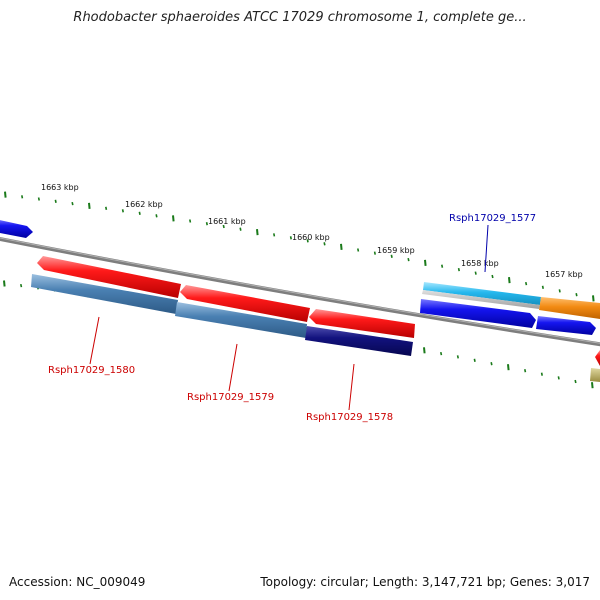  What do you see at coordinates (597, 358) in the screenshot?
I see `gene-arrow-red-edge` at bounding box center [597, 358].